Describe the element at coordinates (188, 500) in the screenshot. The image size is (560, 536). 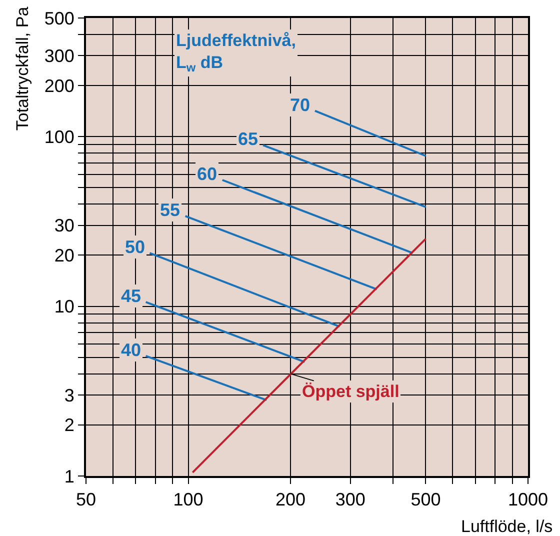
I see `x-tick-label: 100` at that location.